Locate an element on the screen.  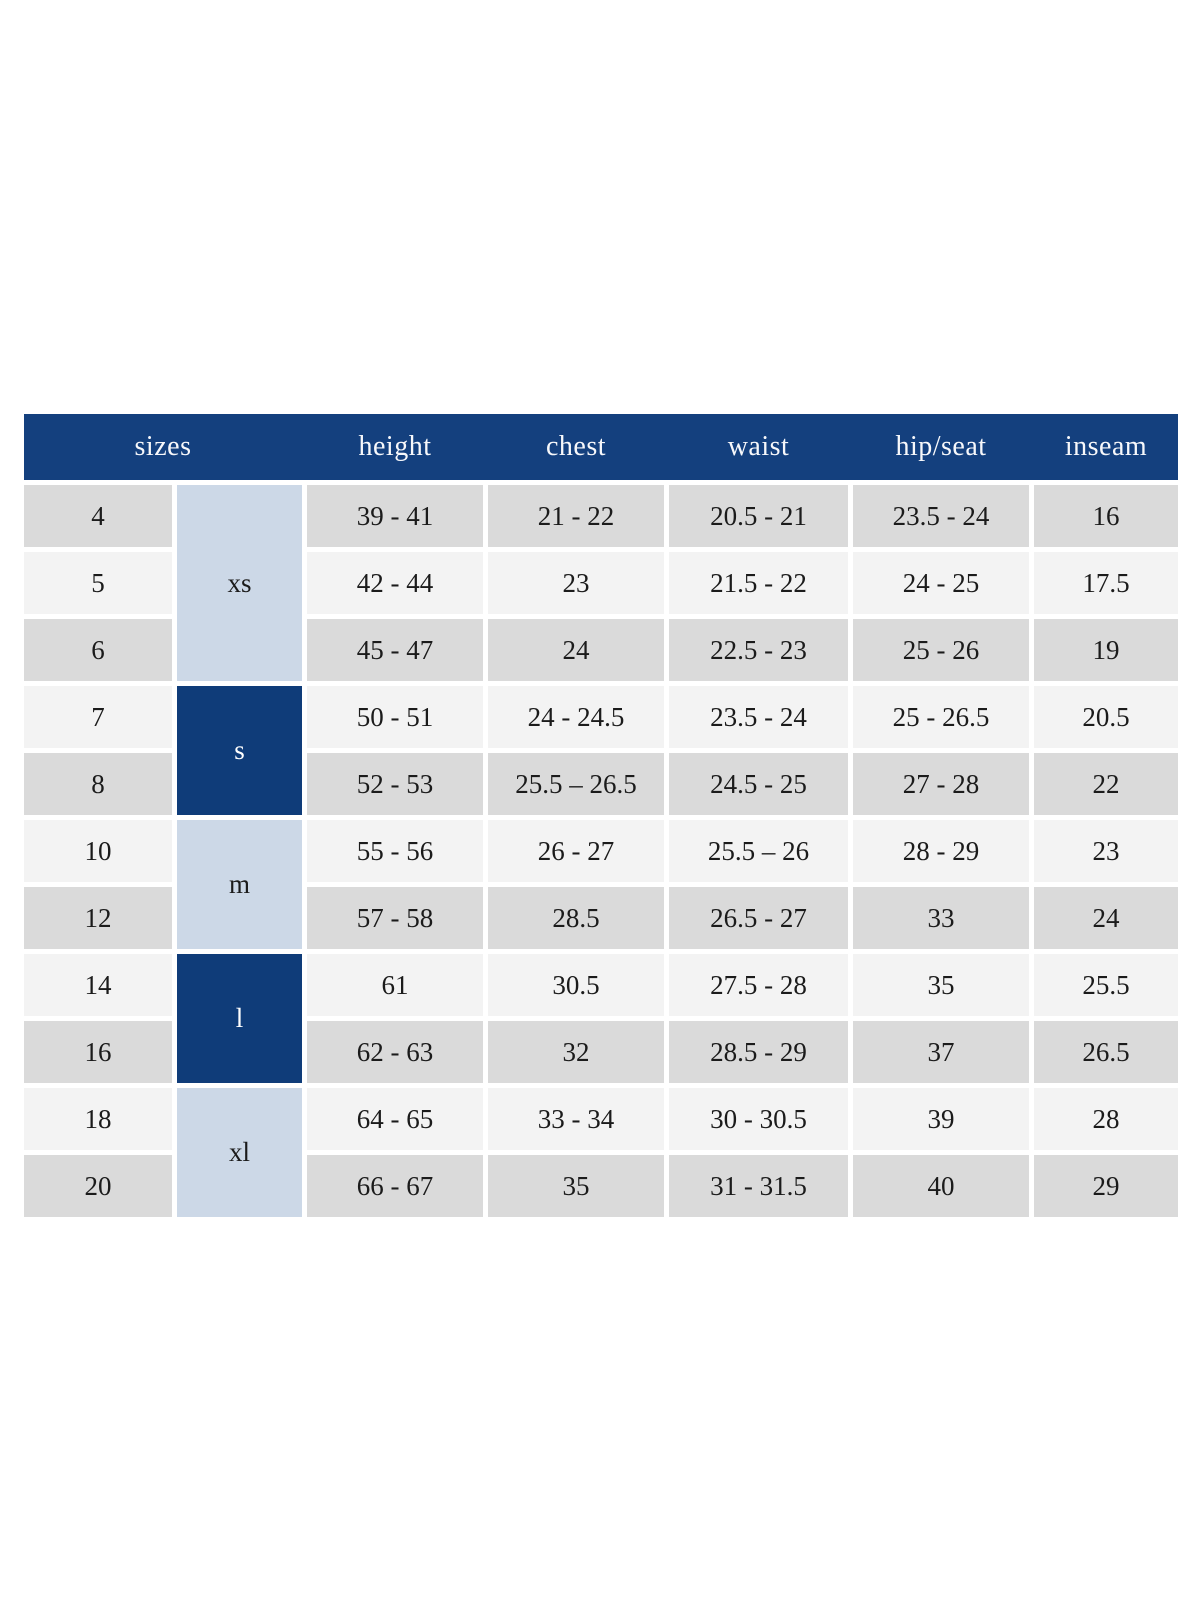
chest-cell: 23 is located at coordinates (576, 583).